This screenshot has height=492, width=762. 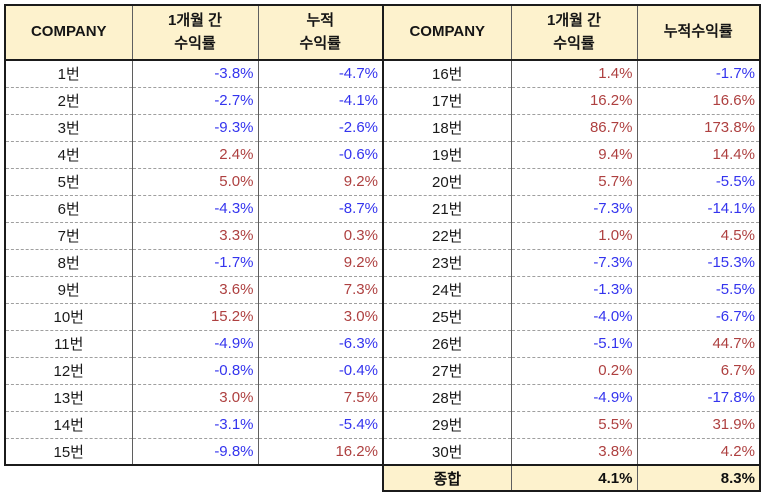 I want to click on table-row: 14번 -3.1% -5.4%, so click(x=193, y=424).